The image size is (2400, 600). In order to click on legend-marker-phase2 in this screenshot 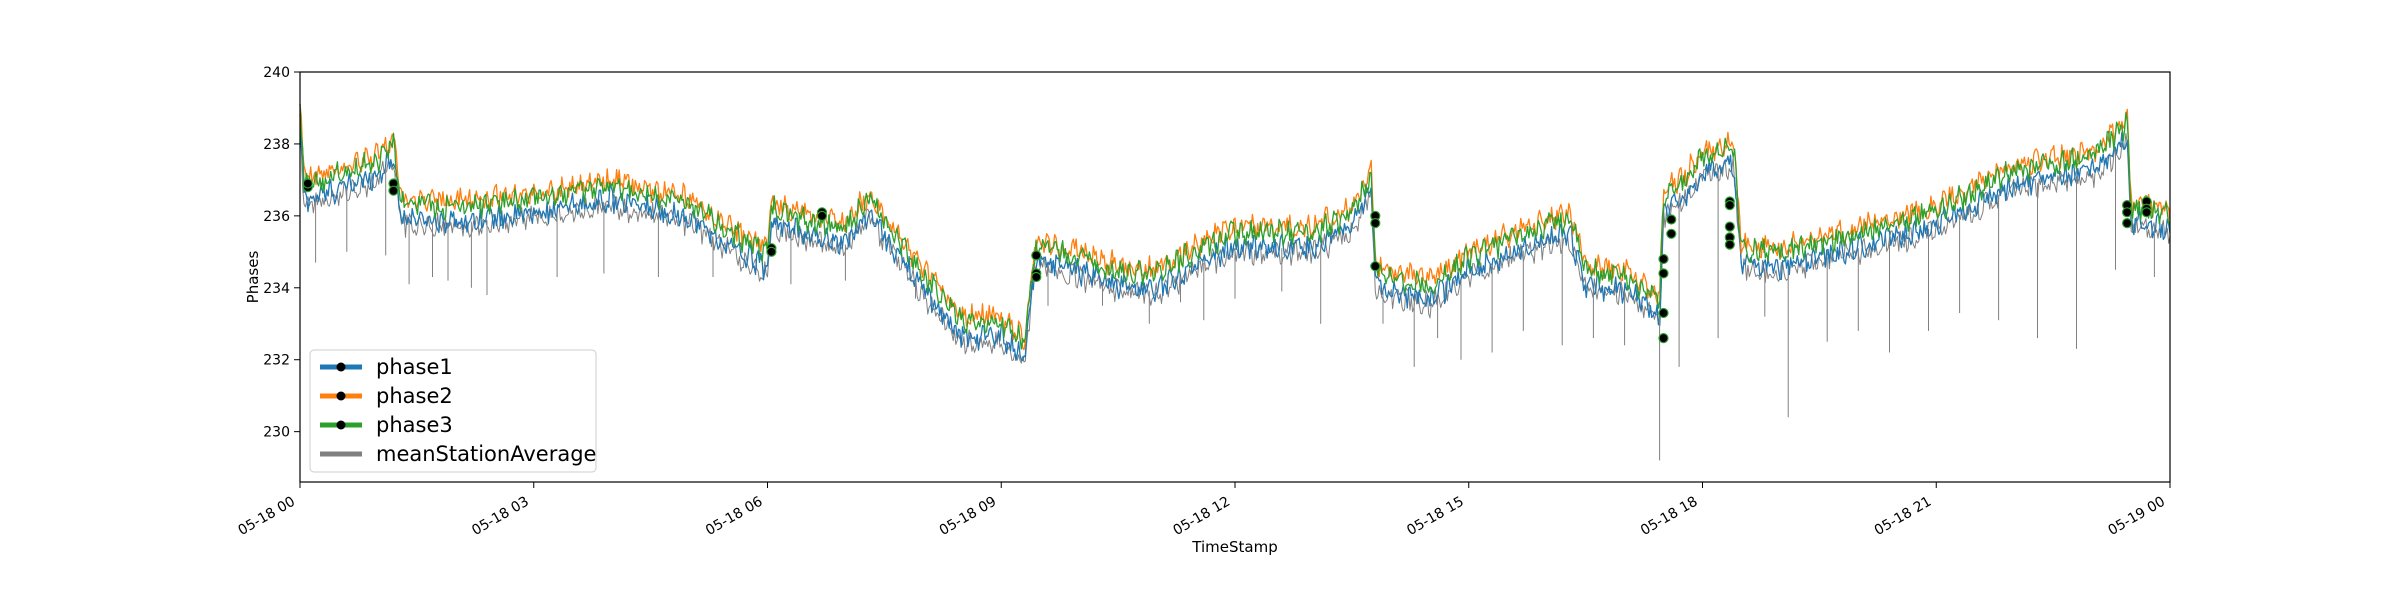, I will do `click(341, 396)`.